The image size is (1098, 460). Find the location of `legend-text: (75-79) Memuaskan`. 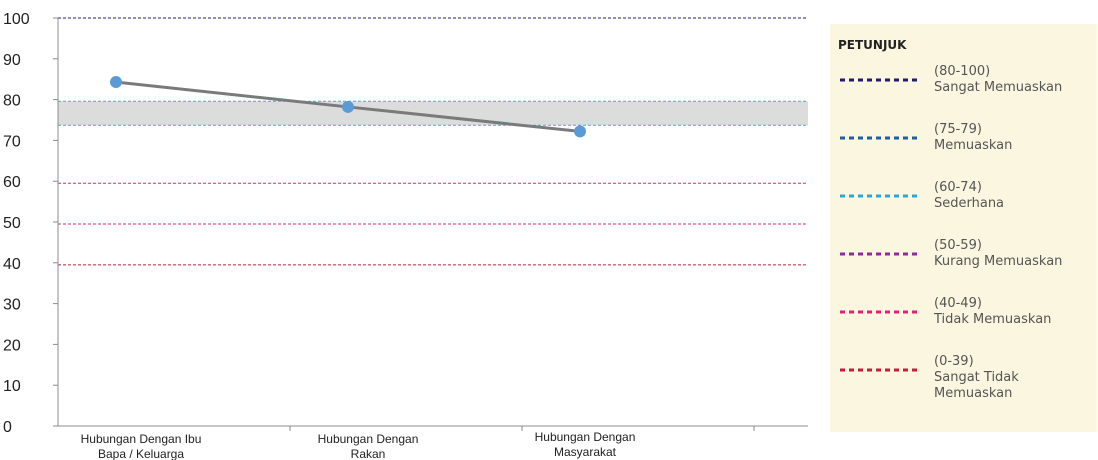

legend-text: (75-79) Memuaskan is located at coordinates (1014, 138).